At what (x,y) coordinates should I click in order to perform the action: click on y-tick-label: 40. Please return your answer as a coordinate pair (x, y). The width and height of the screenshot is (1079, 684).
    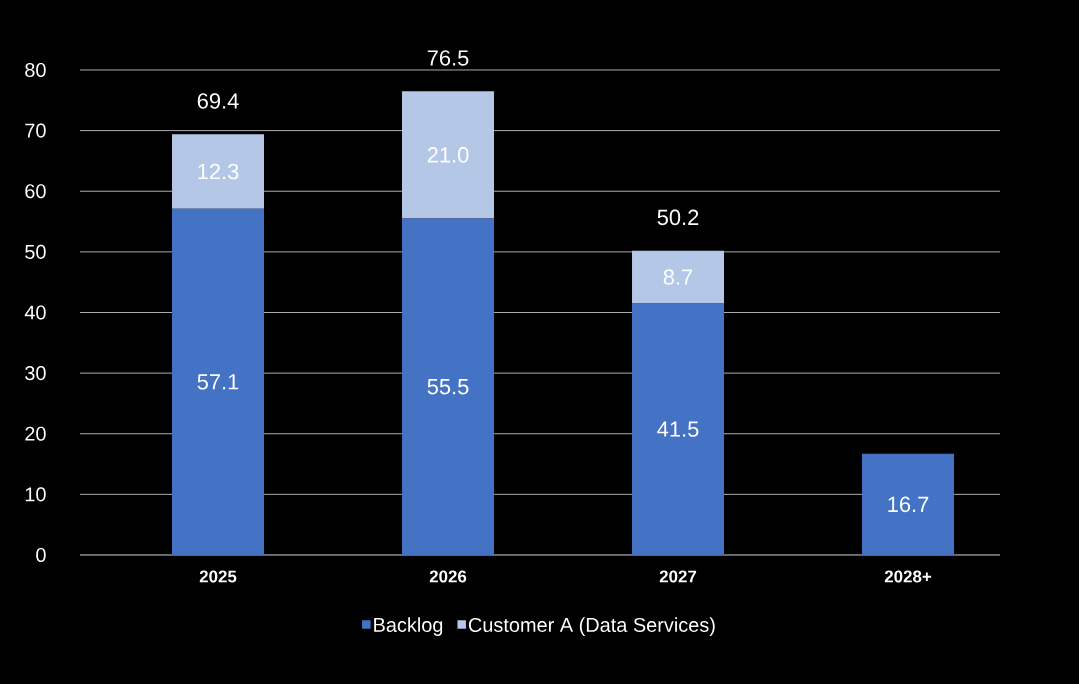
    Looking at the image, I should click on (35, 312).